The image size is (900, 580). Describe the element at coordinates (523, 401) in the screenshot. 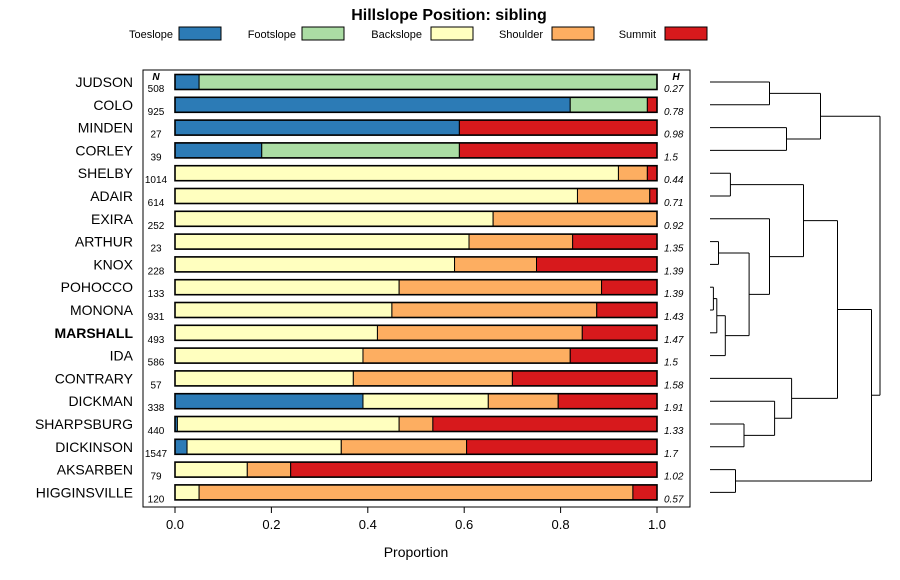

I see `bar-segment-dickman-shoulder` at that location.